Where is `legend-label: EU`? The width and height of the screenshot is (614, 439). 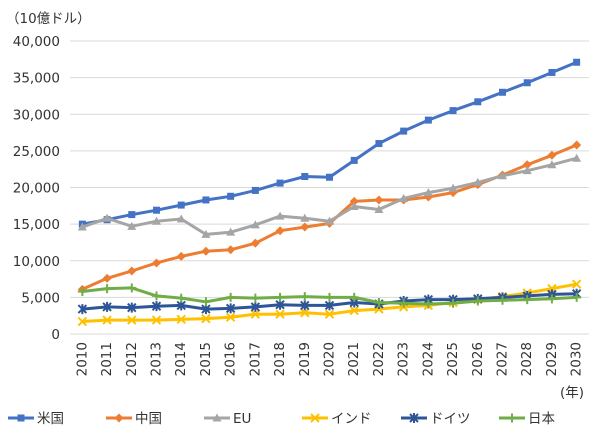 legend-label: EU is located at coordinates (242, 419).